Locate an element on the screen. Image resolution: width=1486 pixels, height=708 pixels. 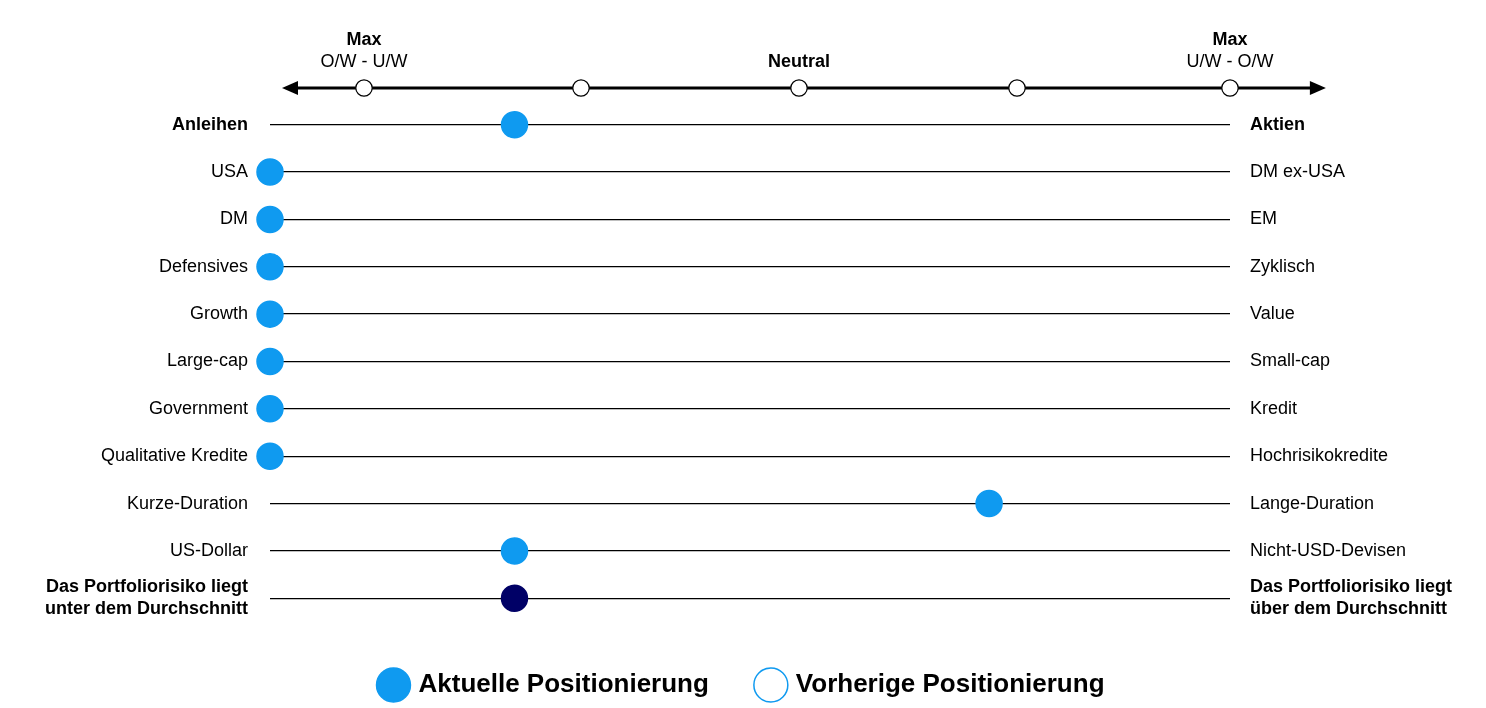
y-tick-label: Qualitative Kredite is located at coordinates (174, 455).